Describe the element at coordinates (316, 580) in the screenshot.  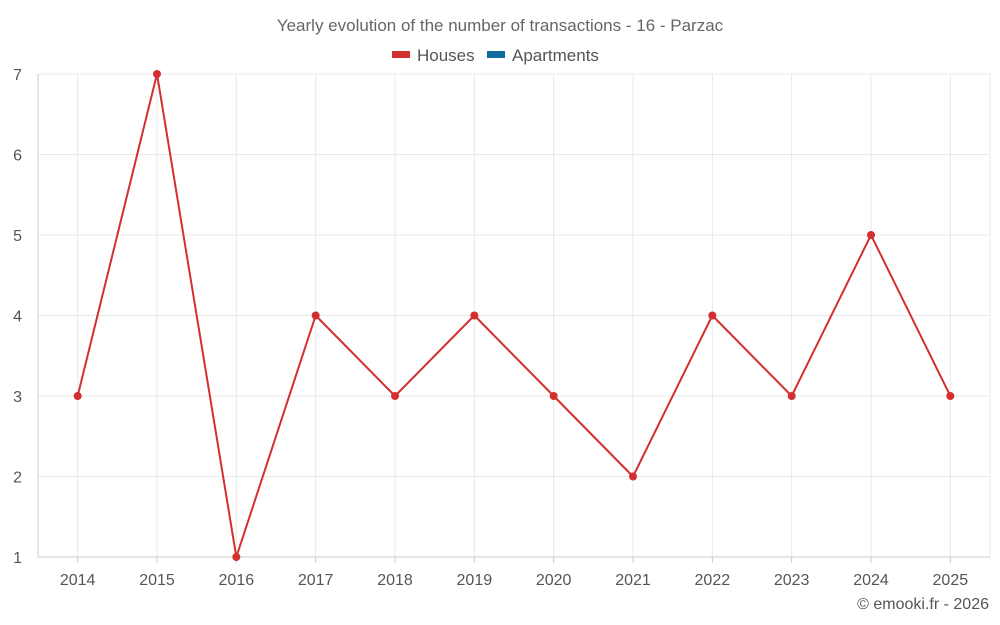
I see `x-tick-label: 2017` at that location.